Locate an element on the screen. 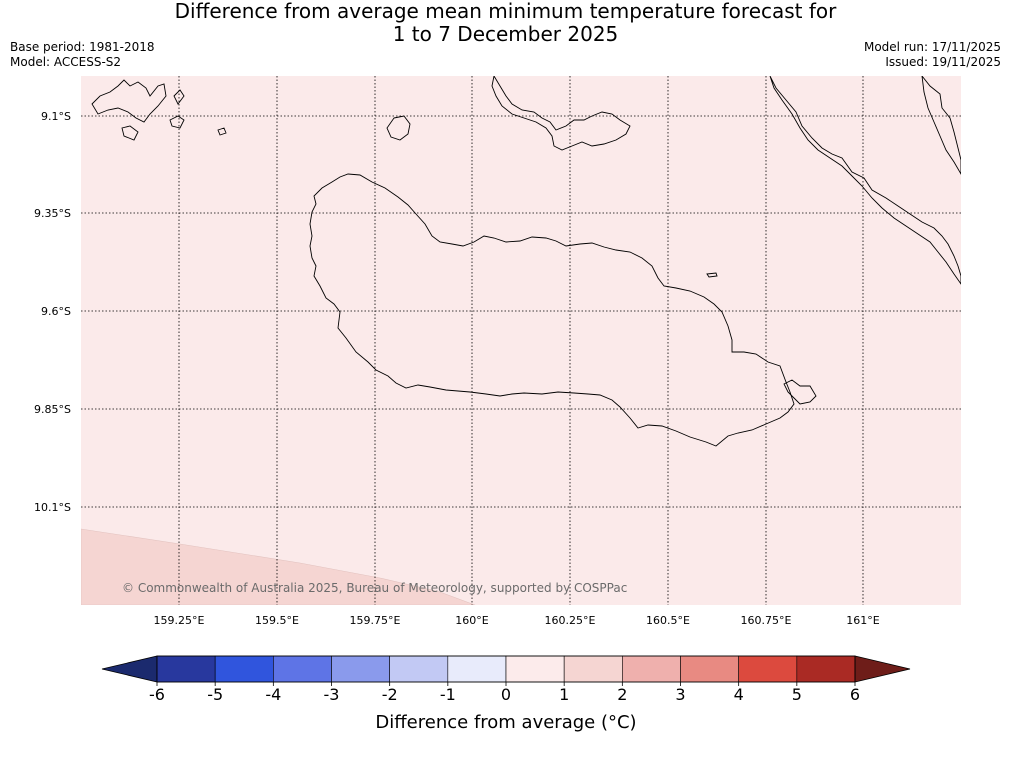 This screenshot has width=1011, height=758. lon-label: 159.75°E is located at coordinates (375, 620).